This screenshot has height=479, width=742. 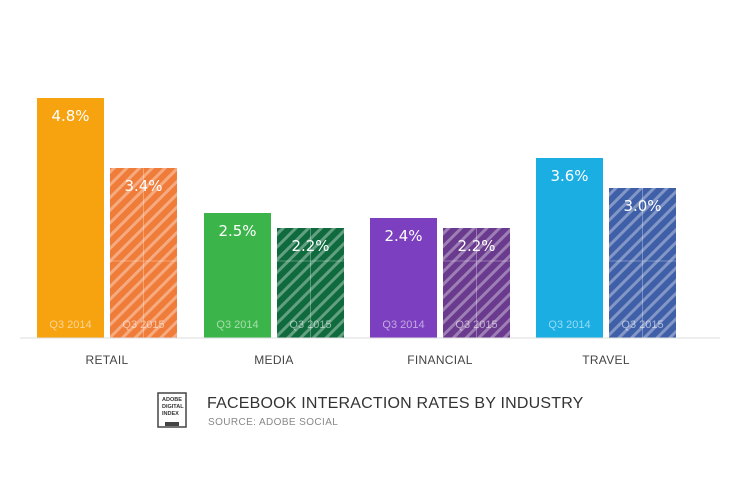 What do you see at coordinates (237, 325) in the screenshot?
I see `series-label-media-q3-2014: Q3 2014` at bounding box center [237, 325].